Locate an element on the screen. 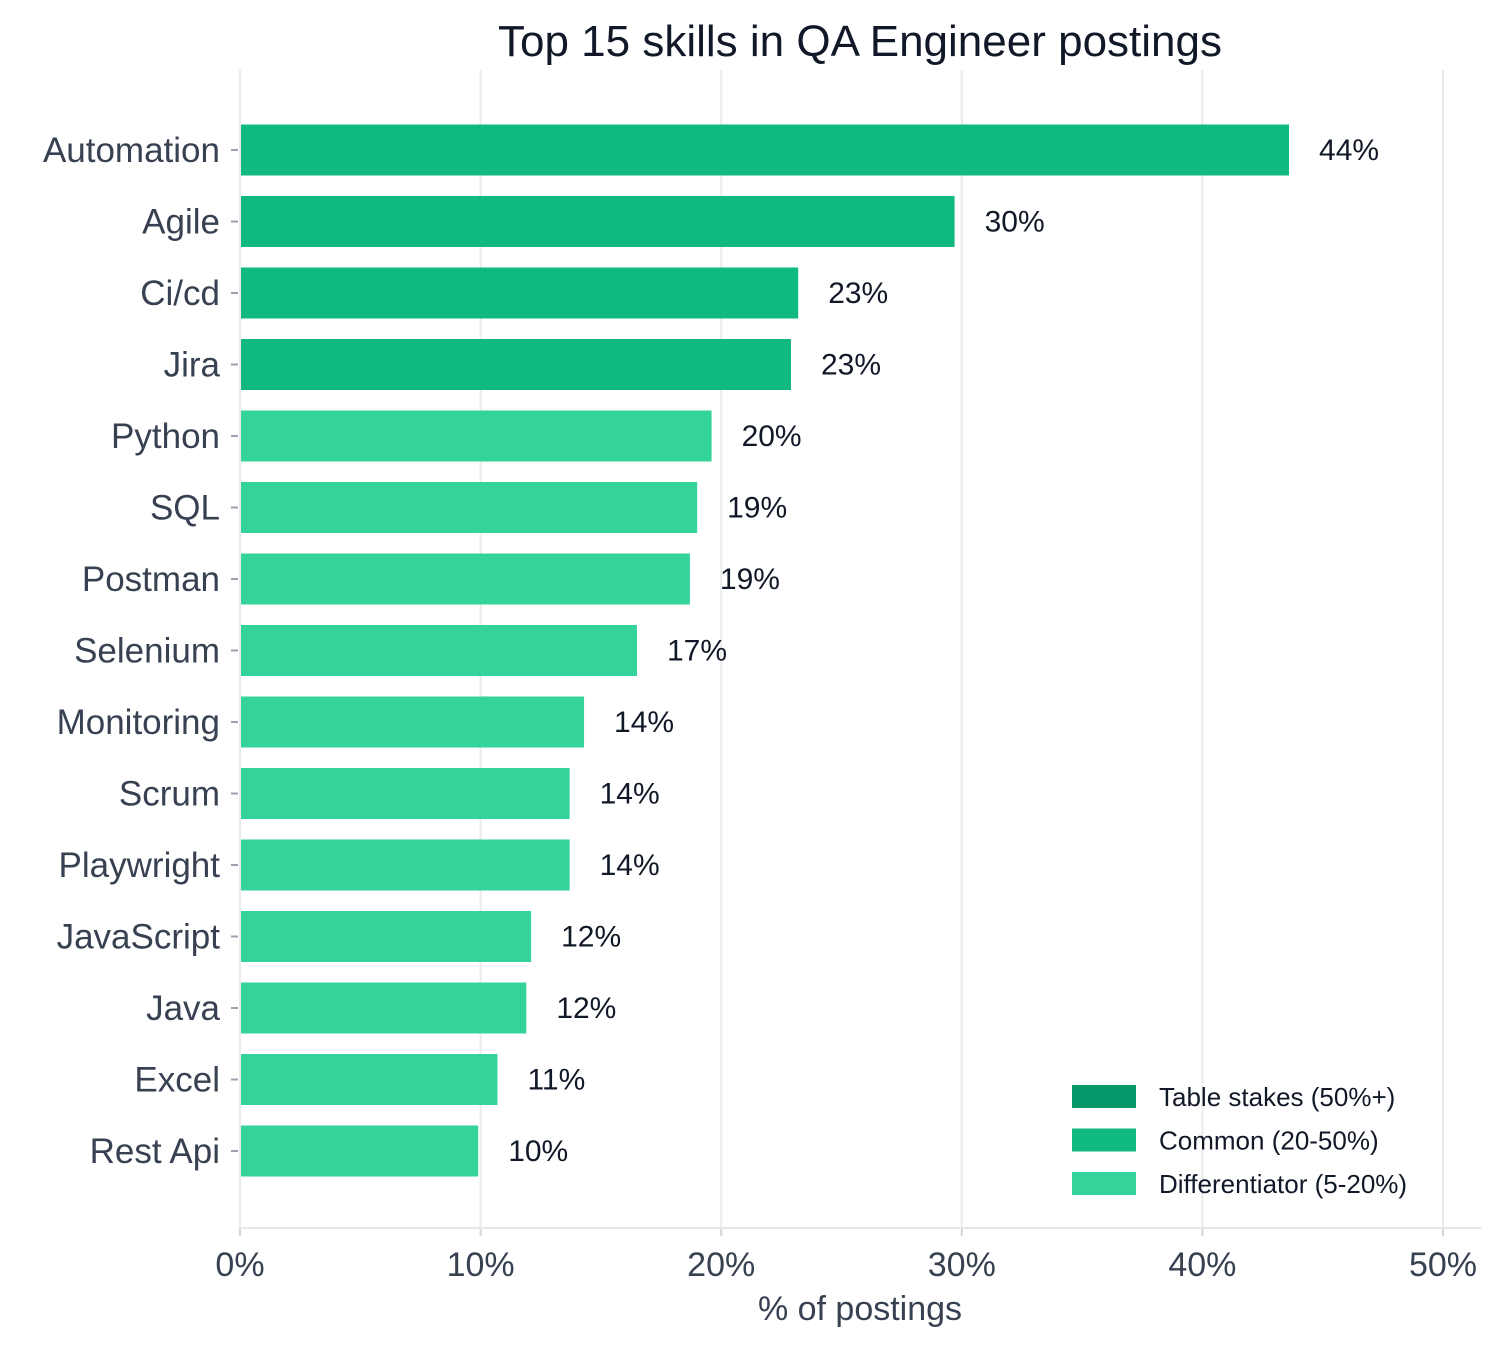  y-tick-label: Java is located at coordinates (183, 1008).